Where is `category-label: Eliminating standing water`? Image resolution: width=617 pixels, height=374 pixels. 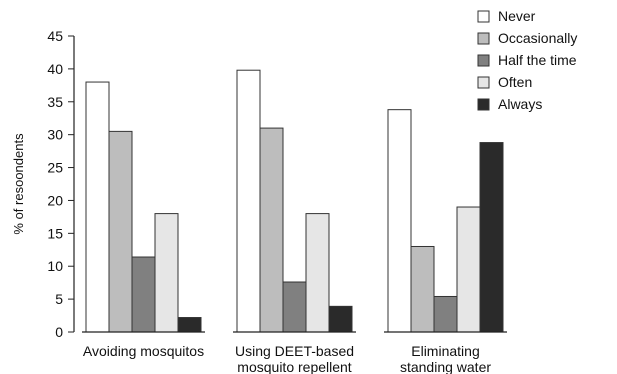
category-label: Eliminating standing water is located at coordinates (445, 358).